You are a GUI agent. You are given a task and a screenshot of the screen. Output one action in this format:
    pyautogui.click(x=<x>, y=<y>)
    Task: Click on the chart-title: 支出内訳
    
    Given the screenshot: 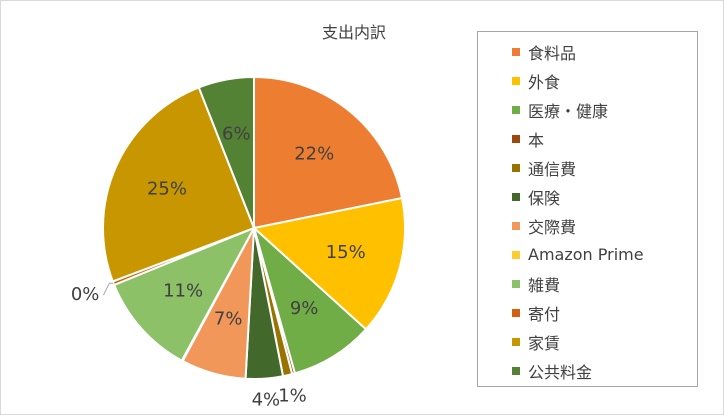 What is the action you would take?
    pyautogui.click(x=353, y=32)
    